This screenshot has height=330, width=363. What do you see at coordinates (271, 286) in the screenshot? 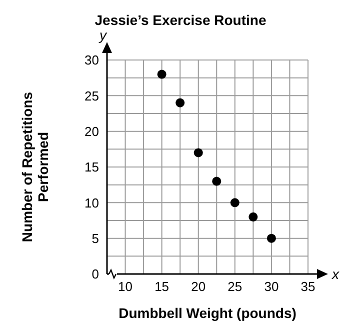
I see `x-tick-label: 30` at bounding box center [271, 286].